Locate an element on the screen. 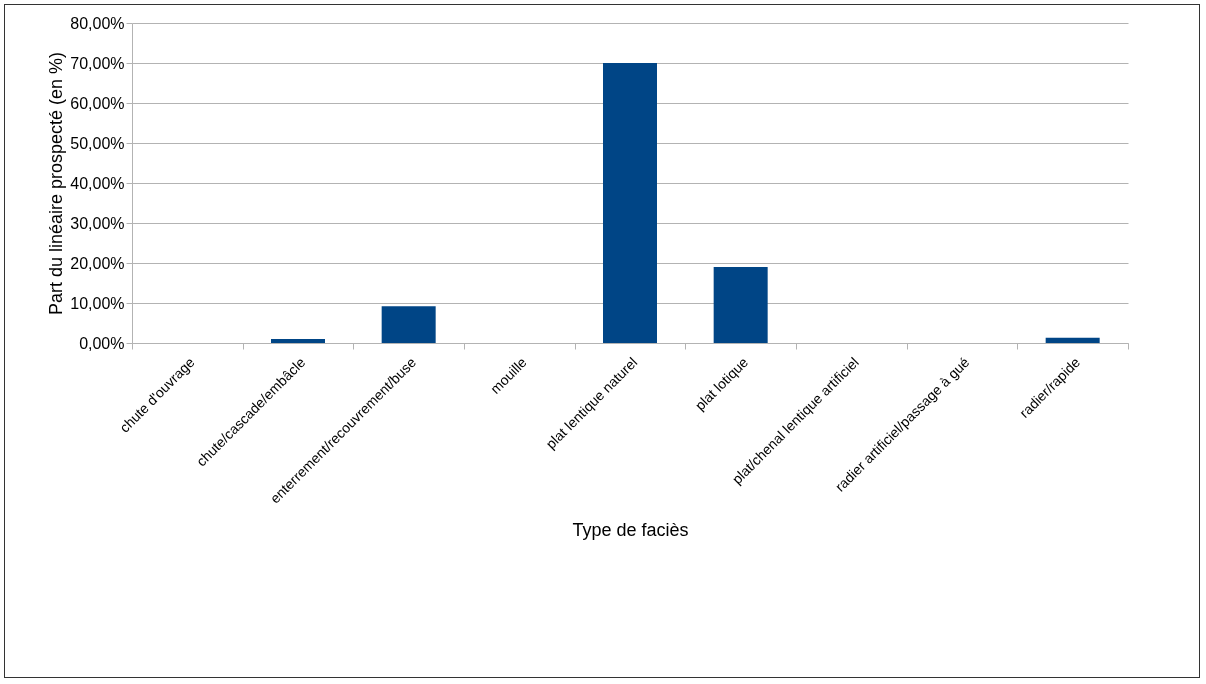  y-tick-label: 0,00% is located at coordinates (102, 343).